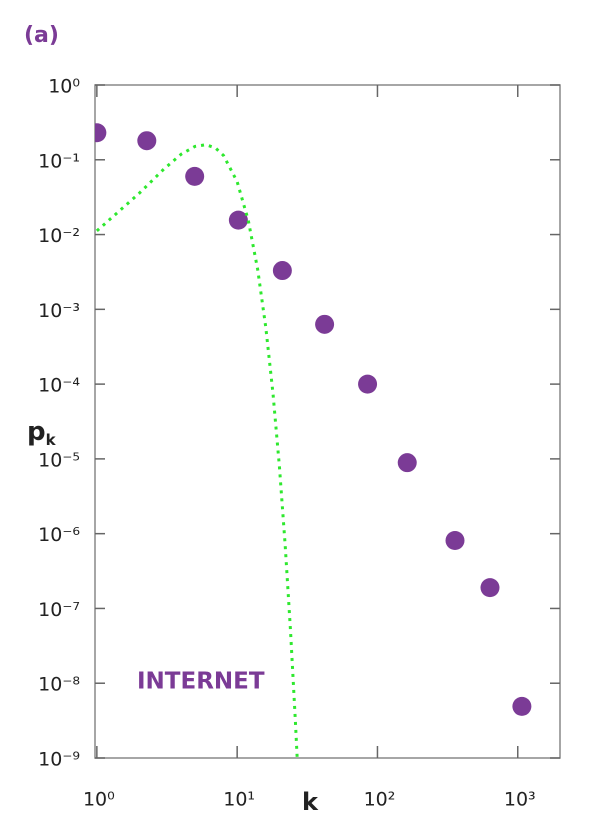  I want to click on x-tick-label: 10³, so click(520, 800).